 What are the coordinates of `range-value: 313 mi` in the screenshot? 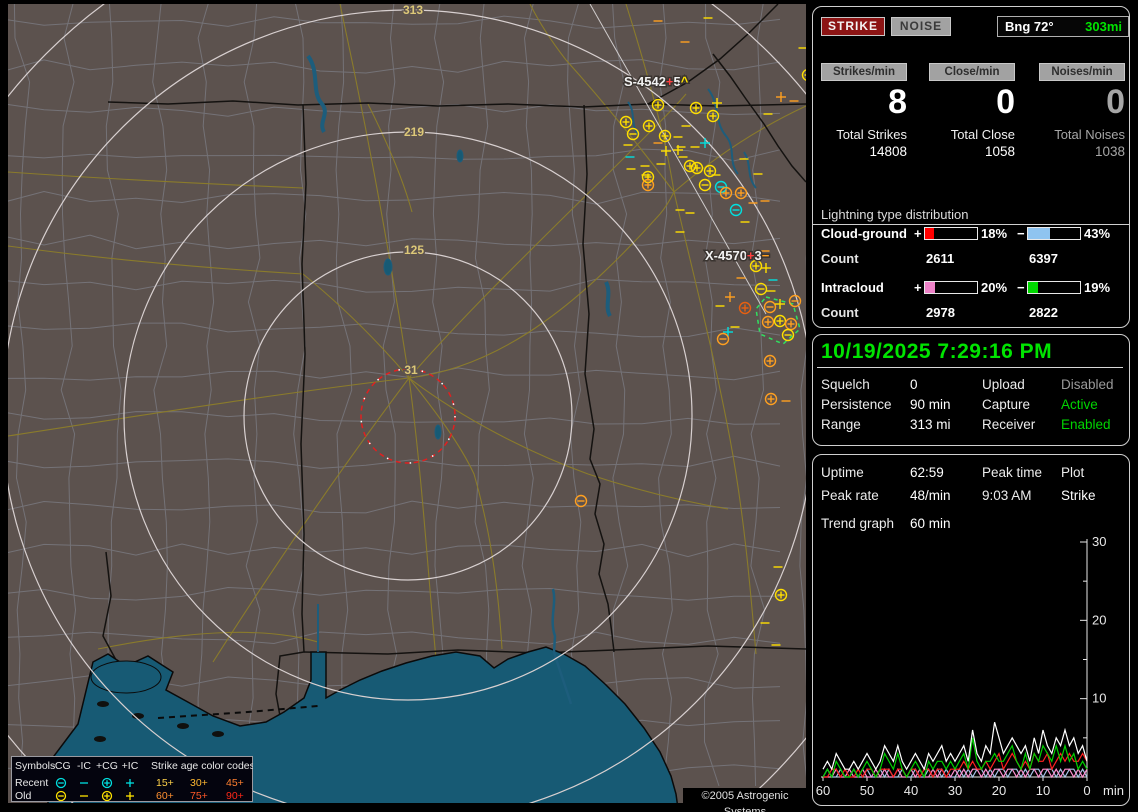 It's located at (930, 424).